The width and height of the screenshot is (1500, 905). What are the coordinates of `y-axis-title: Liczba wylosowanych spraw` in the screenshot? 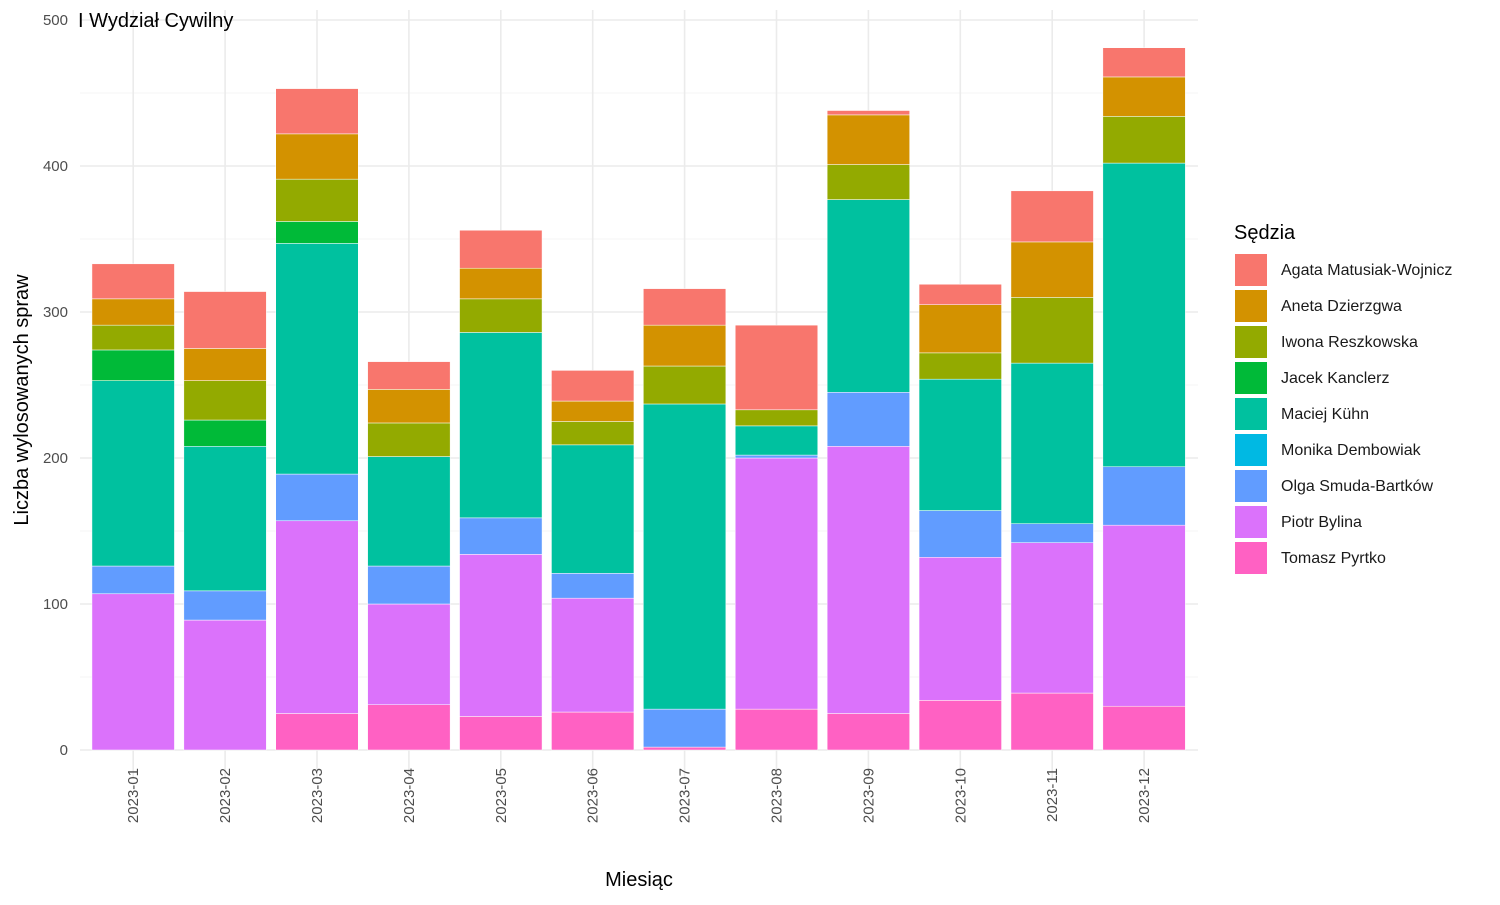 It's located at (22, 400).